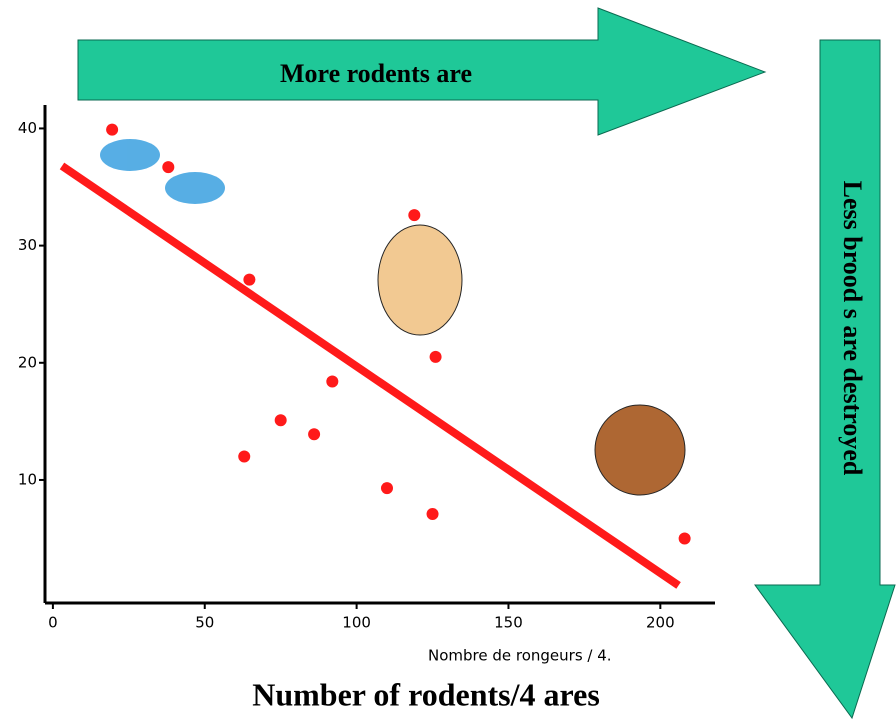  Describe the element at coordinates (852, 328) in the screenshot. I see `side-arrow-text: Less brood s are destroyed` at that location.